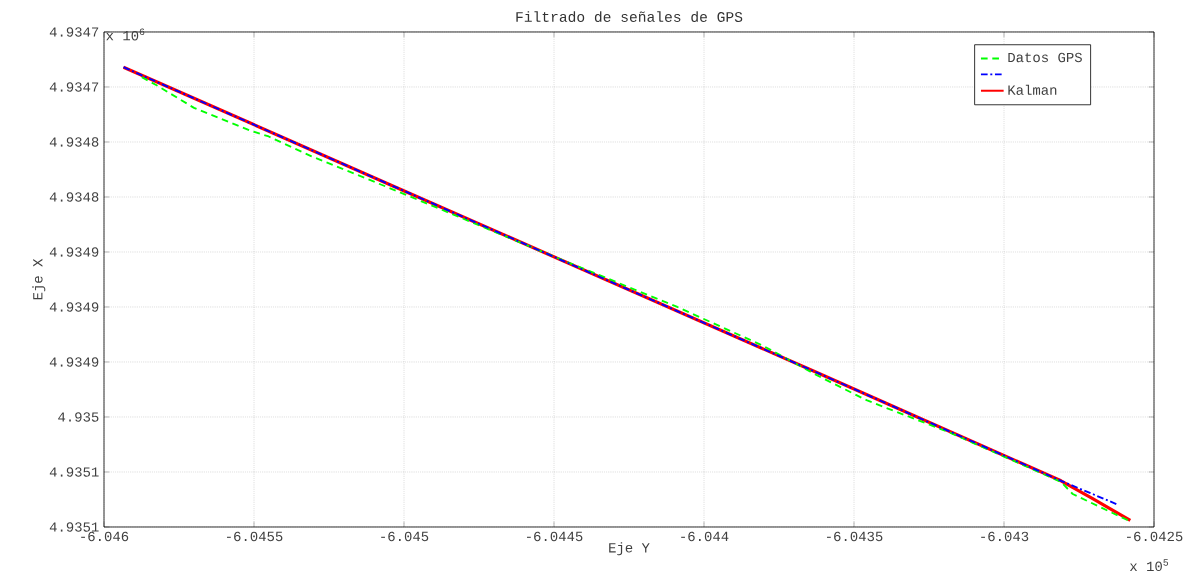 The height and width of the screenshot is (578, 1189). Describe the element at coordinates (1154, 536) in the screenshot. I see `x-tick-label: -6.0425` at that location.